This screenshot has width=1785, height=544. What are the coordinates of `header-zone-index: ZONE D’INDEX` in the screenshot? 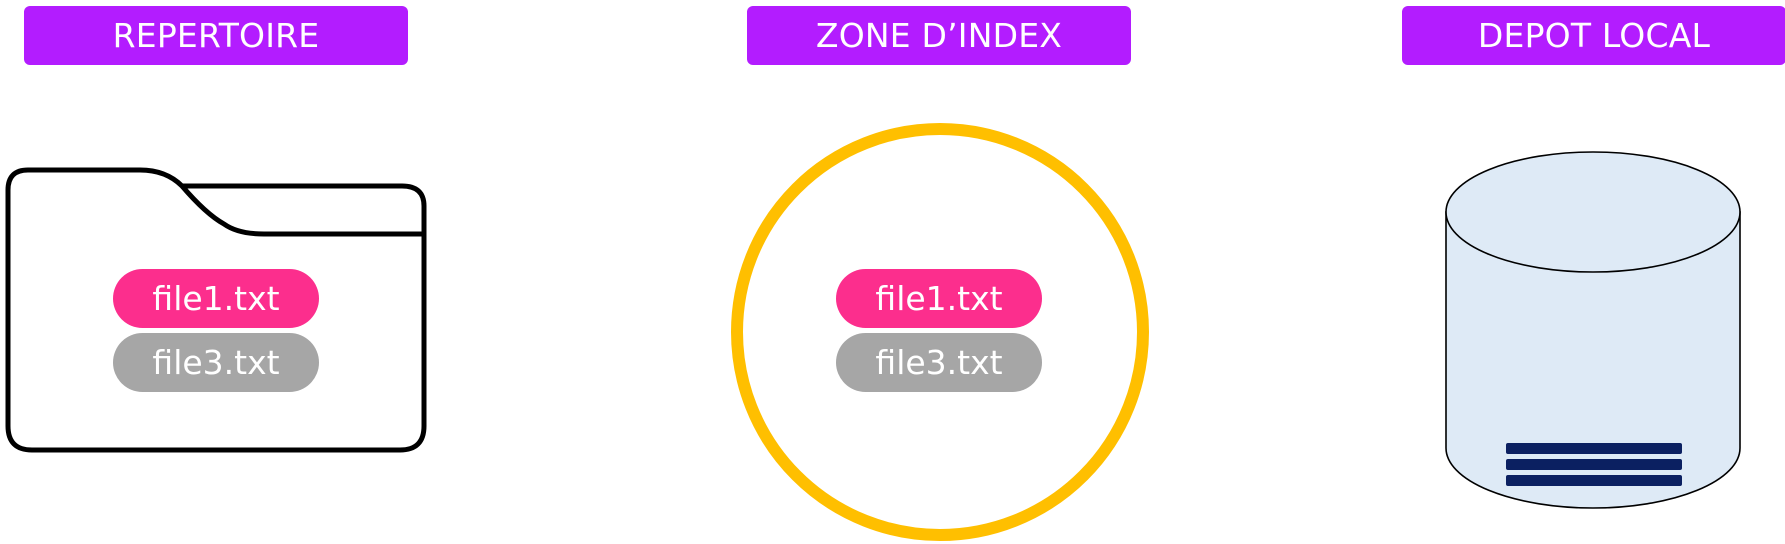 It's located at (939, 35).